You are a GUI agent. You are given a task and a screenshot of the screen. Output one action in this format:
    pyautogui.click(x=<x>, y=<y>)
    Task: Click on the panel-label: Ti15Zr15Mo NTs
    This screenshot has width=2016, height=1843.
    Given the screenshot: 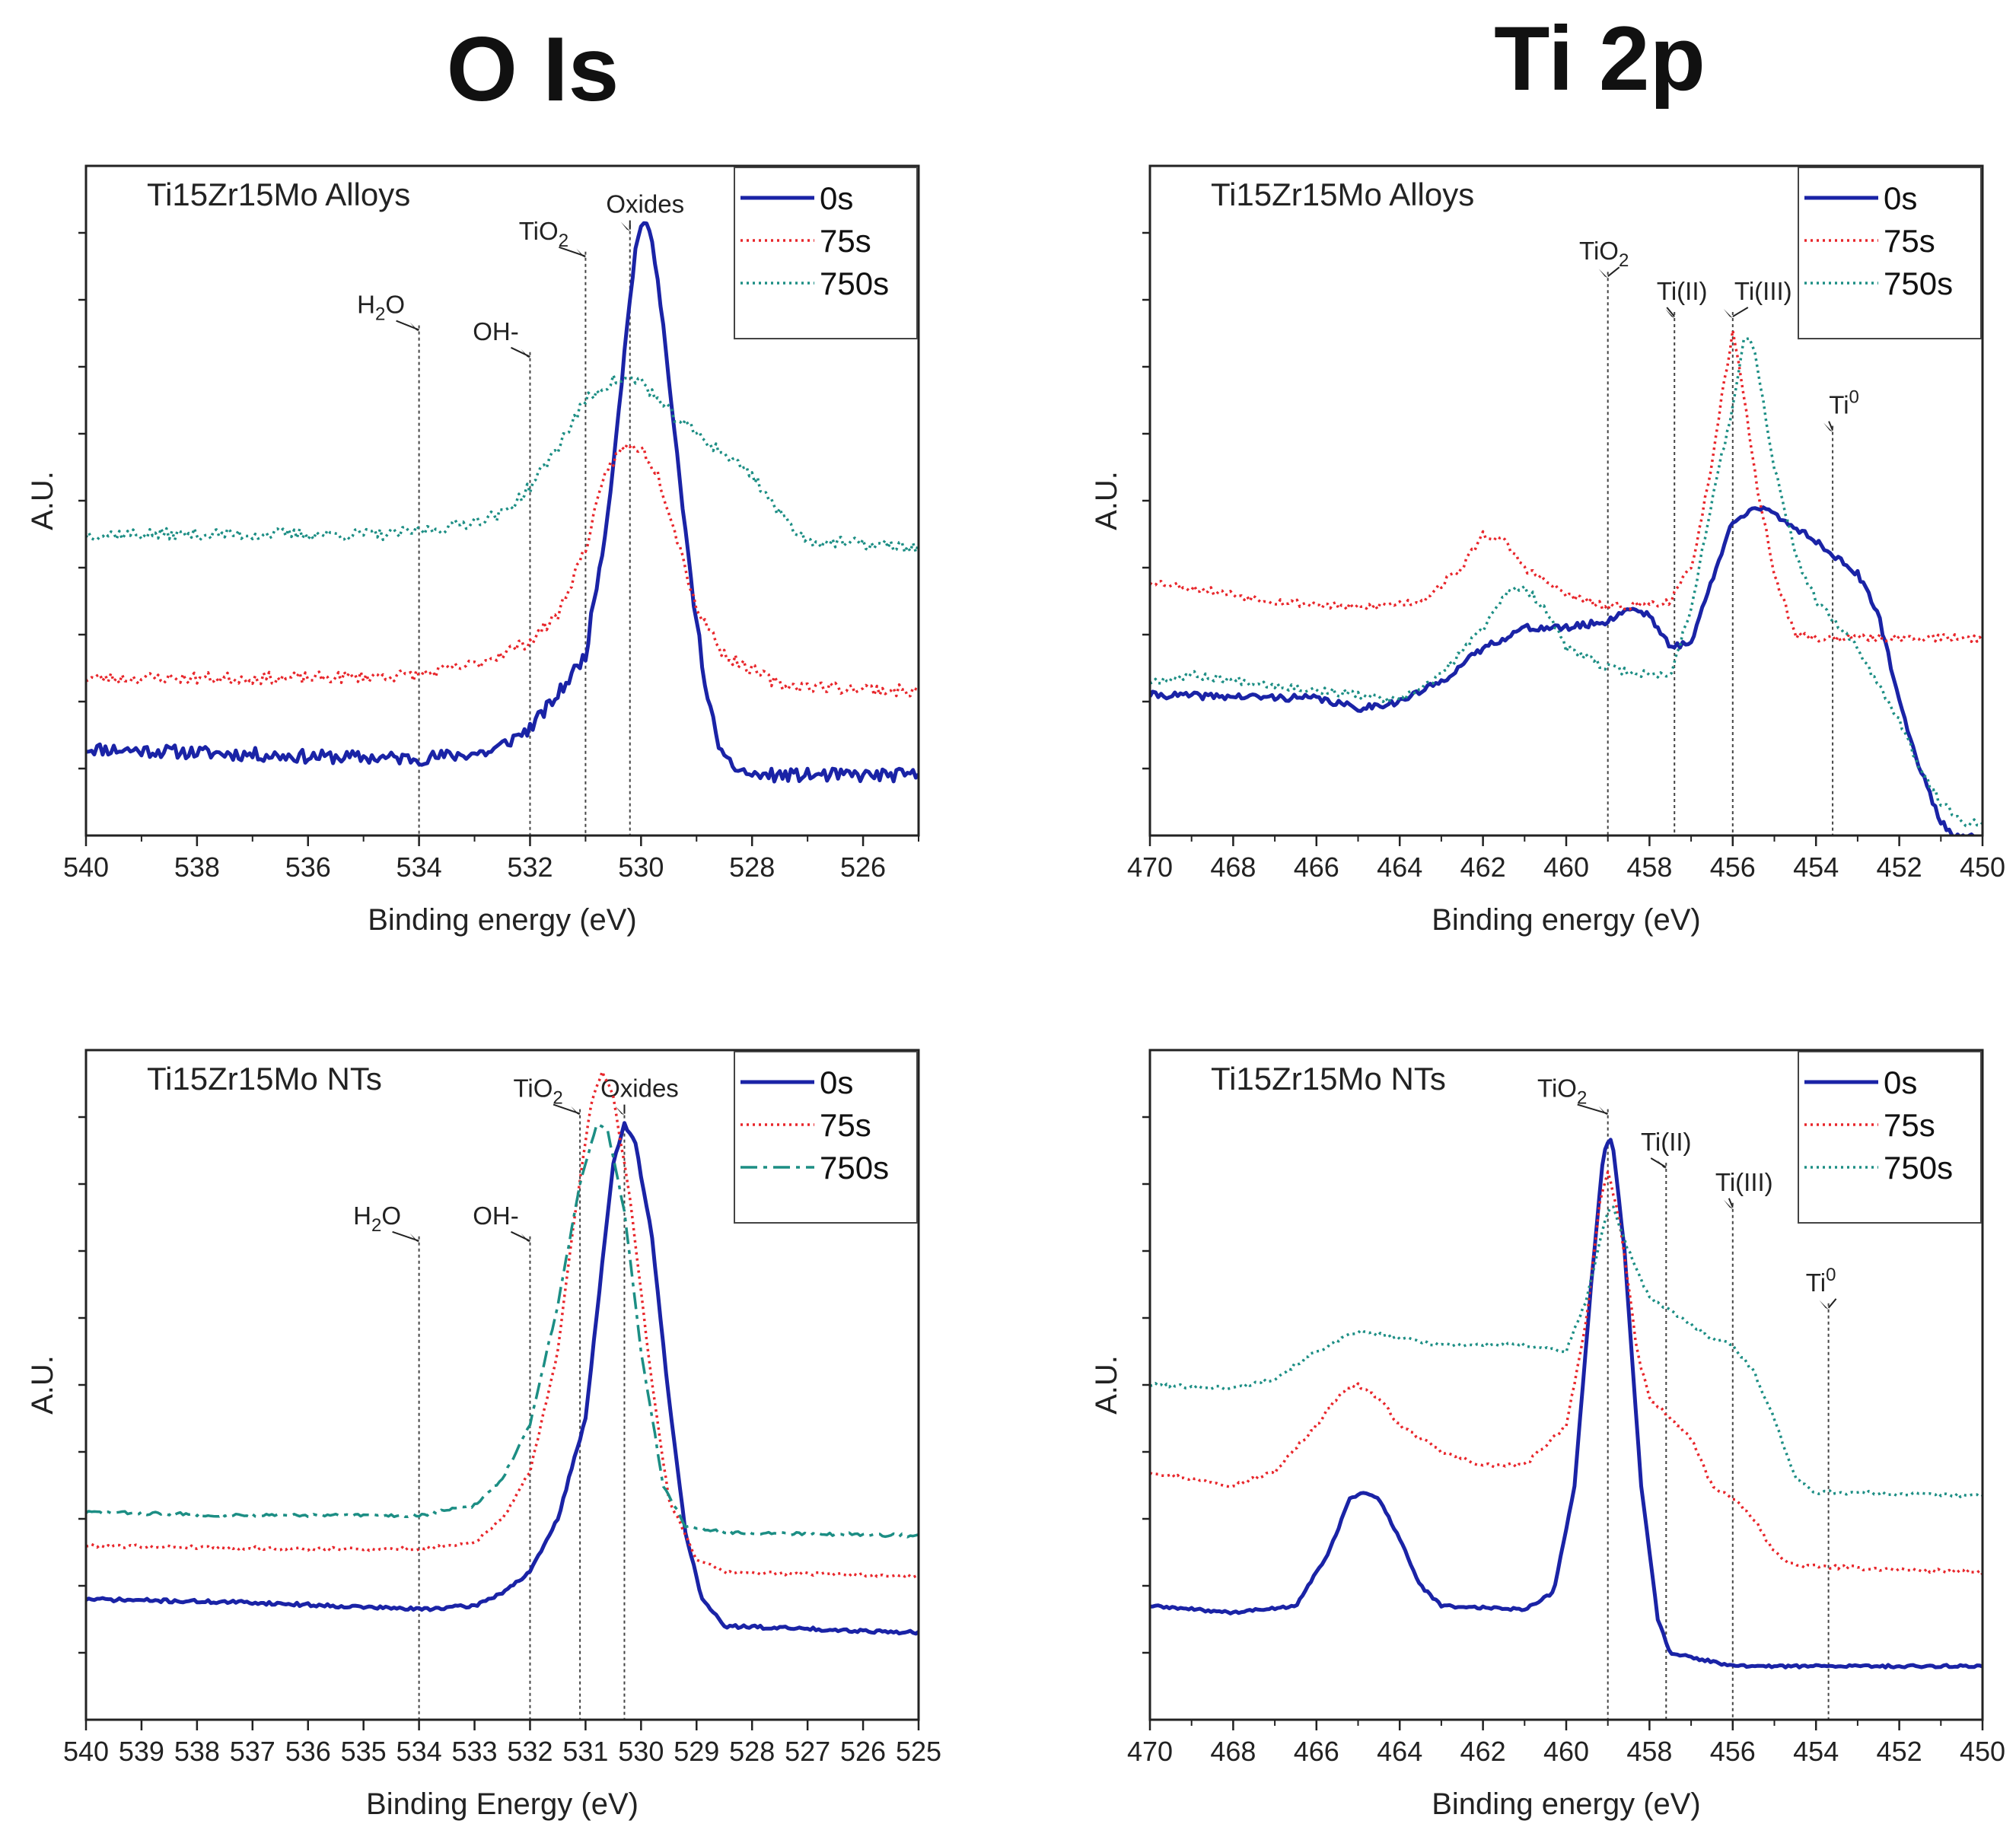 What is the action you would take?
    pyautogui.click(x=1328, y=1079)
    